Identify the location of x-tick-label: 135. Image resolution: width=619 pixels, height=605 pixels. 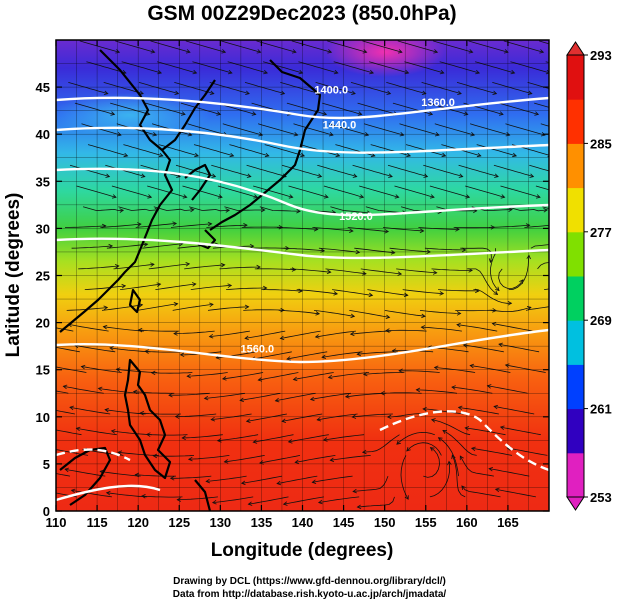
(262, 522).